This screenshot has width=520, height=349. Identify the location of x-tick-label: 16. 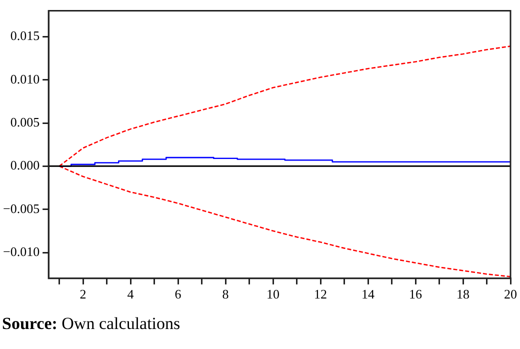
(416, 294).